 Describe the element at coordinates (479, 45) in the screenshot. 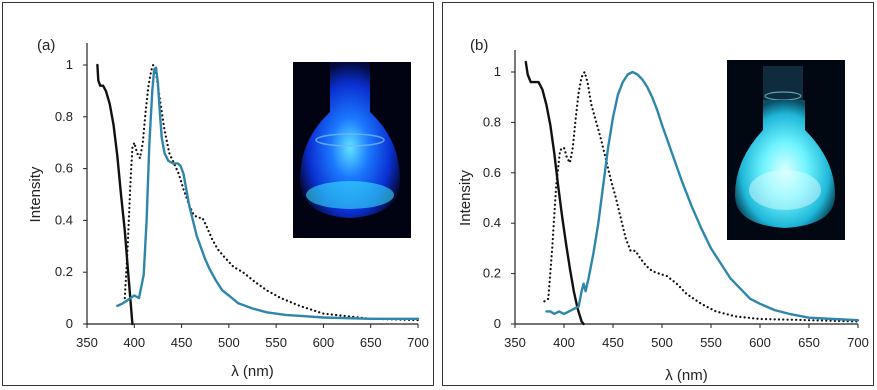

I see `panel-label: (b)` at that location.